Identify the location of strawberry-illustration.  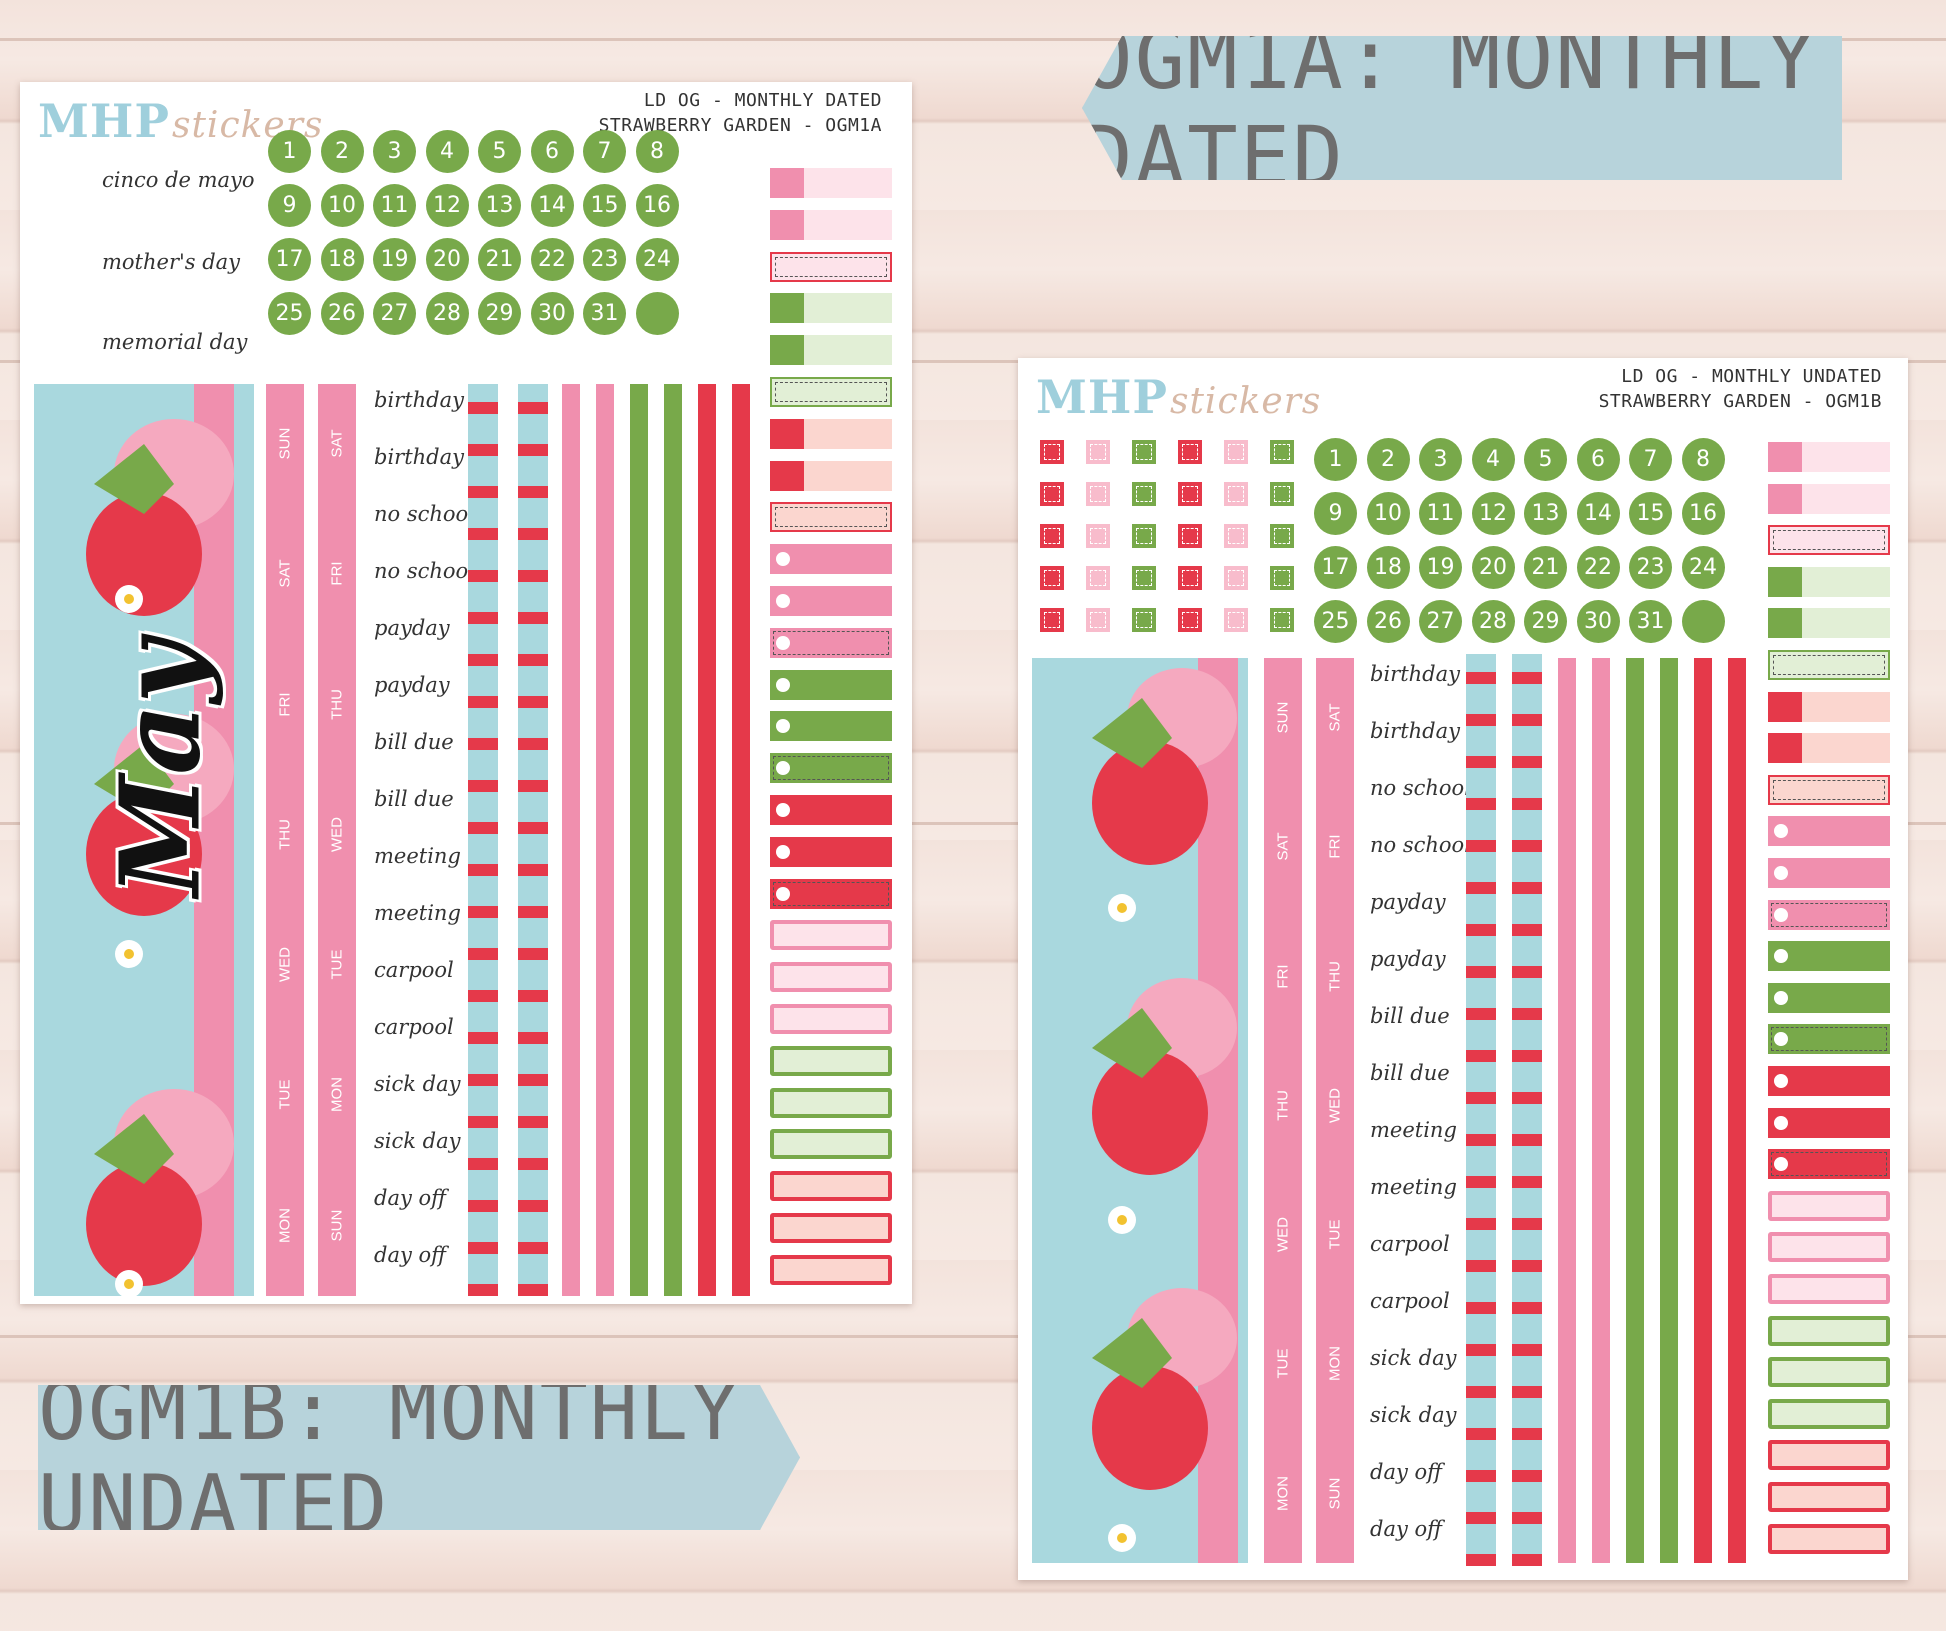
(160, 517).